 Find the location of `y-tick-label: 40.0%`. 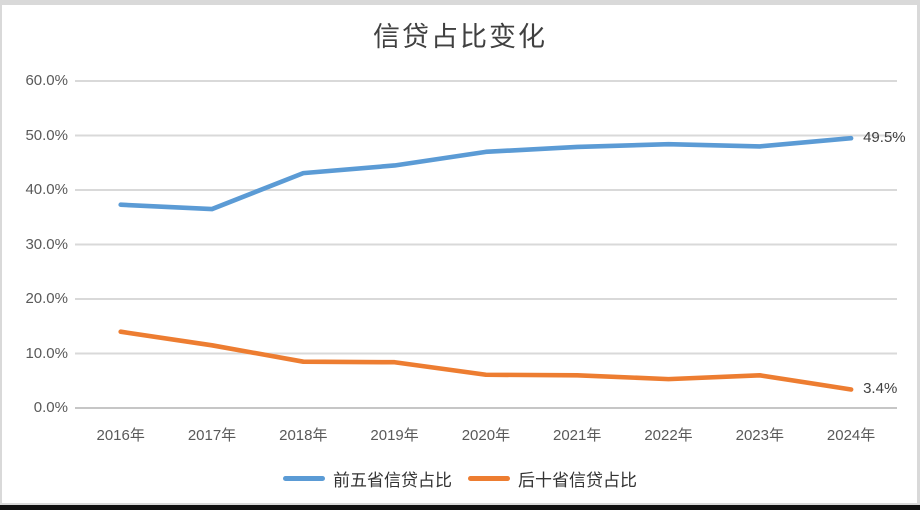

y-tick-label: 40.0% is located at coordinates (46, 189).